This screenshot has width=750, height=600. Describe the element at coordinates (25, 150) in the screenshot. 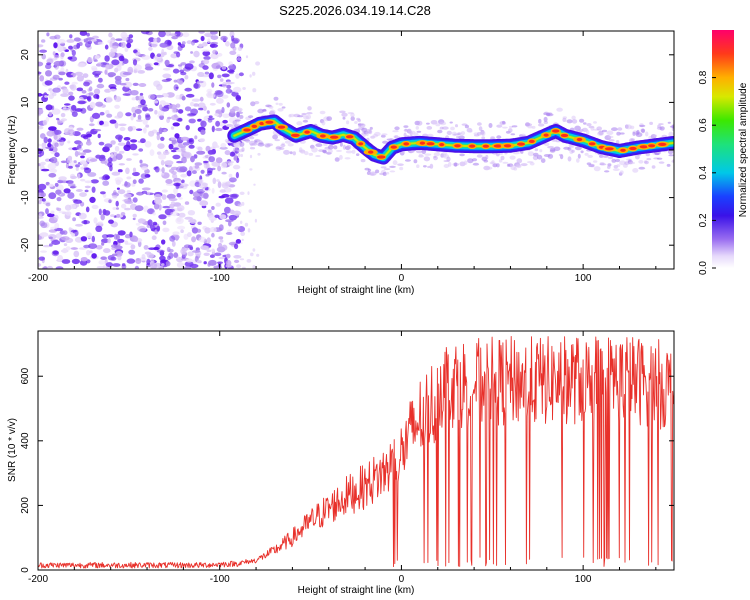

I see `y-tick-label: 0` at that location.